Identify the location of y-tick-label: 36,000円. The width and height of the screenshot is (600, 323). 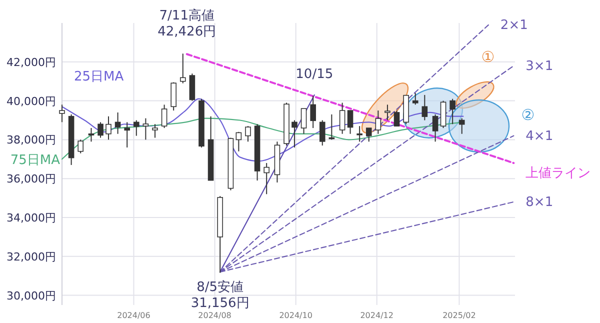
(31, 179).